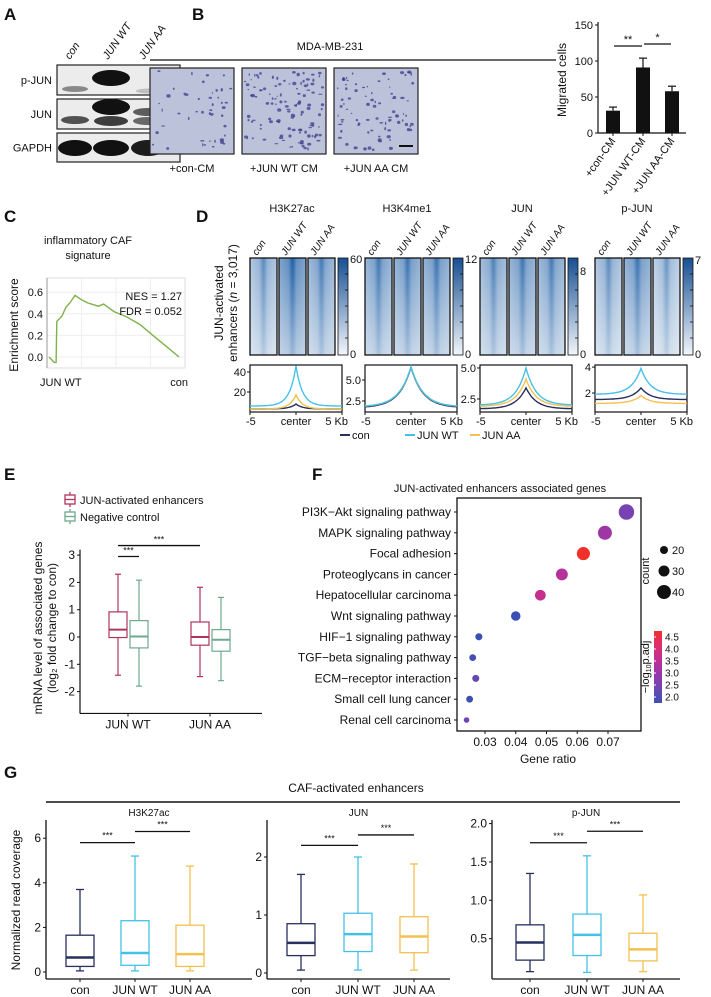 The image size is (711, 997). What do you see at coordinates (672, 686) in the screenshot?
I see `colorbar-label: 2.5` at bounding box center [672, 686].